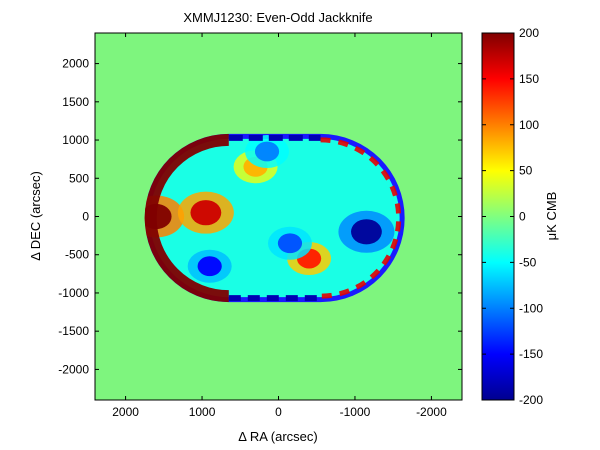  What do you see at coordinates (35, 216) in the screenshot?
I see `y-axis-label: Δ DEC (arcsec)` at bounding box center [35, 216].